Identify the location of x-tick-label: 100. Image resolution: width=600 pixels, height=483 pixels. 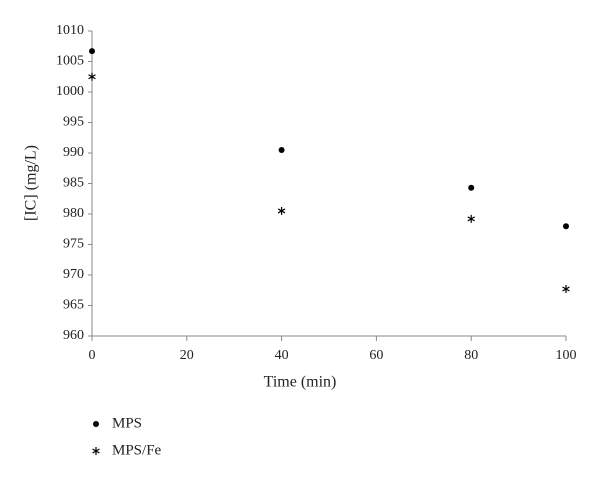
(566, 355).